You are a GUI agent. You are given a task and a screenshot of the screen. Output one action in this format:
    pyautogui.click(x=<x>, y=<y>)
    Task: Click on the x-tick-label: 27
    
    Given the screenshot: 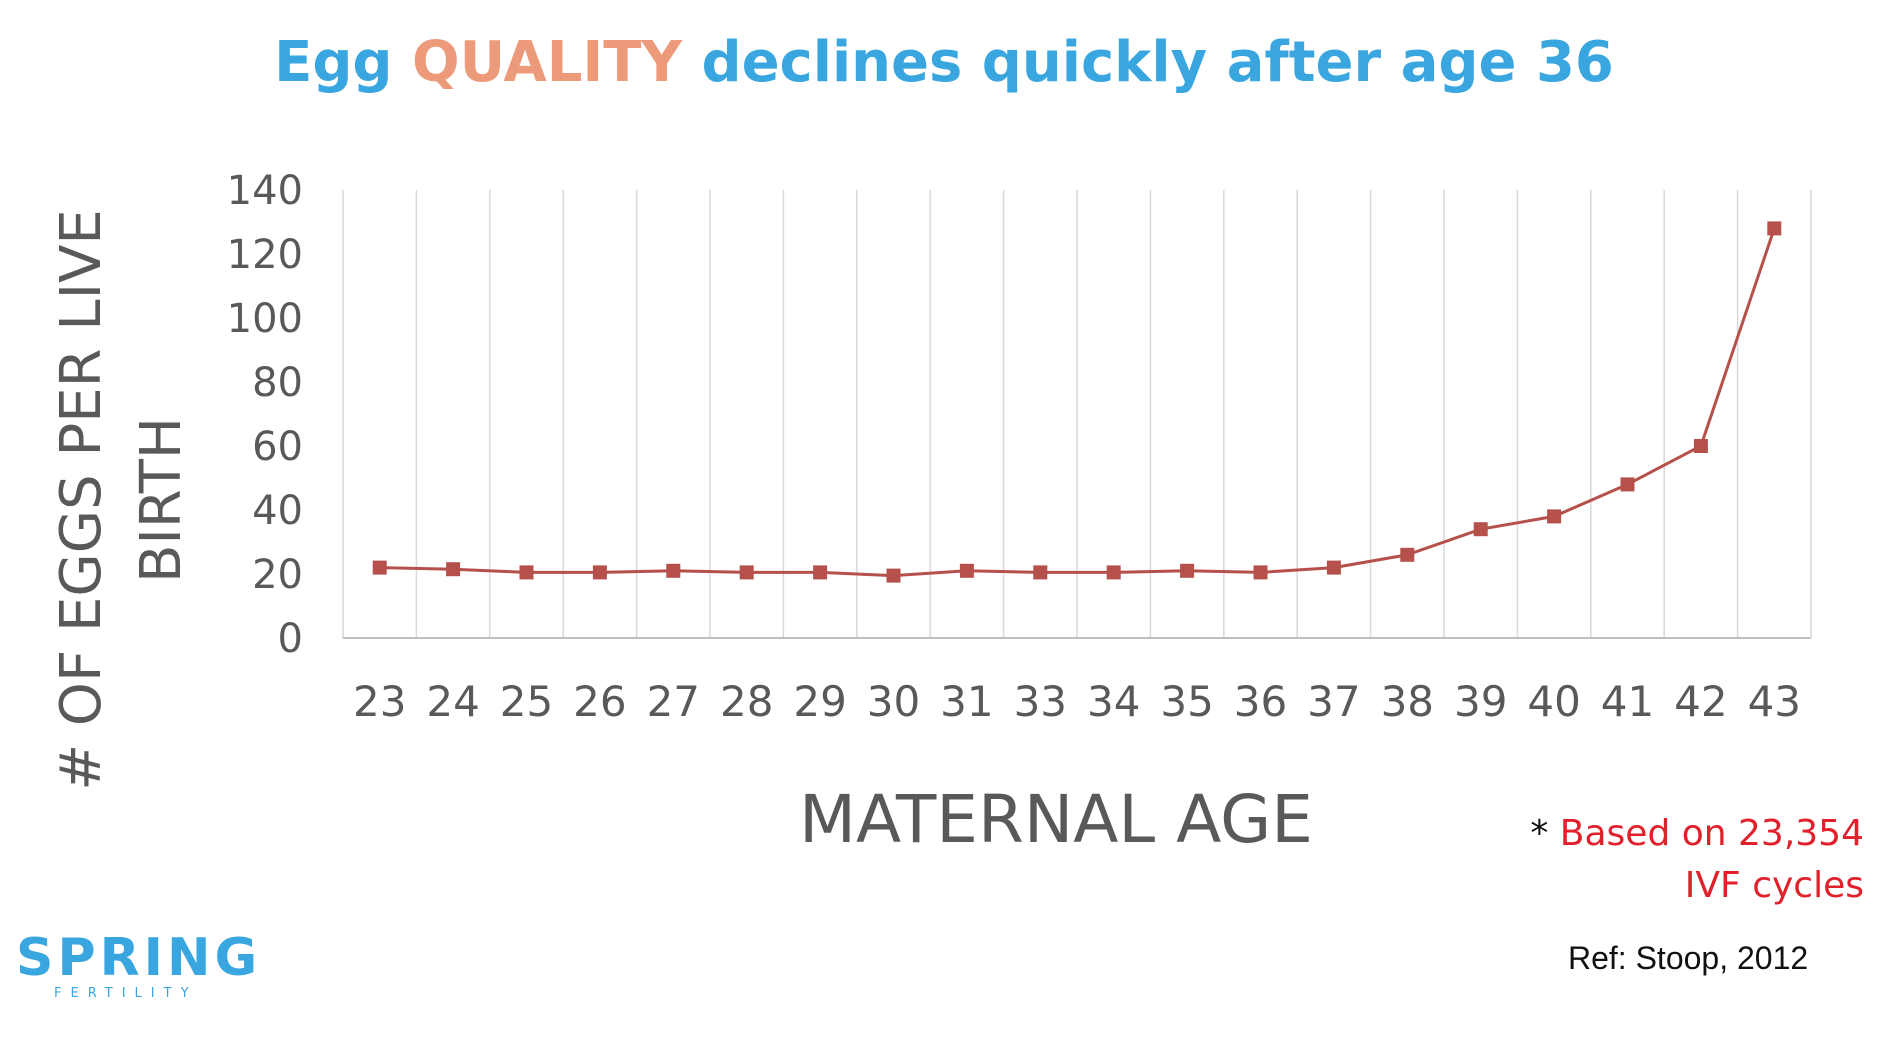 What is the action you would take?
    pyautogui.click(x=673, y=701)
    